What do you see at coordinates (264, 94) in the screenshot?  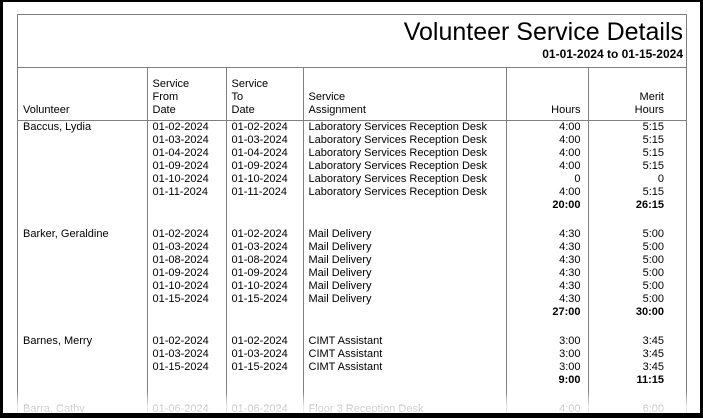 I see `column-header-service-to-date: Service To Date` at bounding box center [264, 94].